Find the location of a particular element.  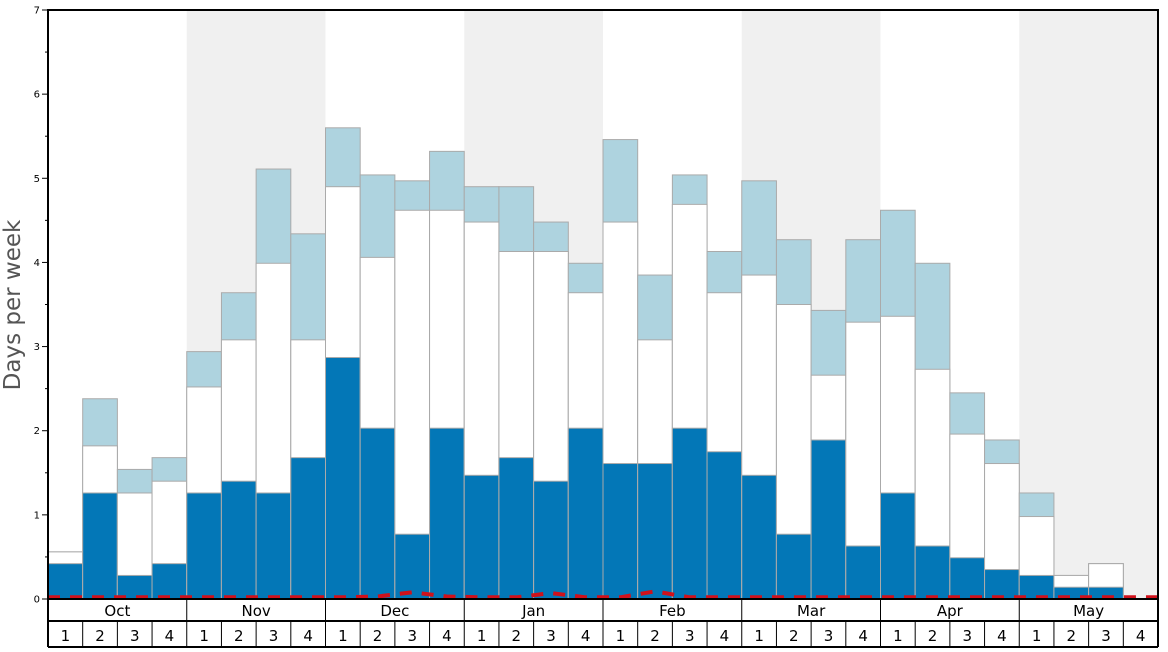

week-label-23: 3 is located at coordinates (829, 636).